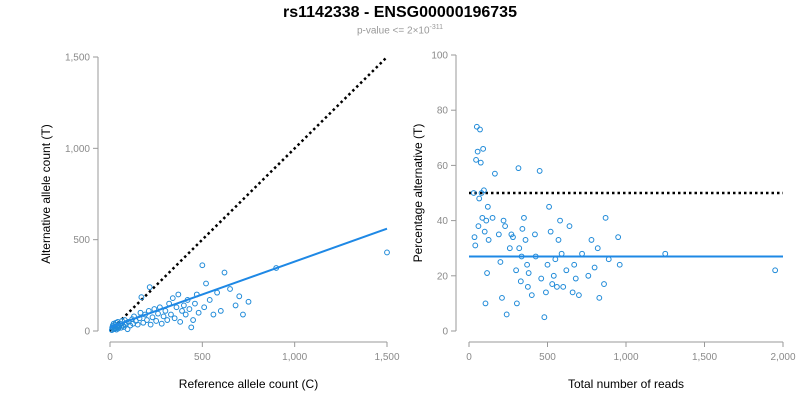 The width and height of the screenshot is (800, 400). Describe the element at coordinates (77, 149) in the screenshot. I see `y-tick-label: 1,000` at that location.